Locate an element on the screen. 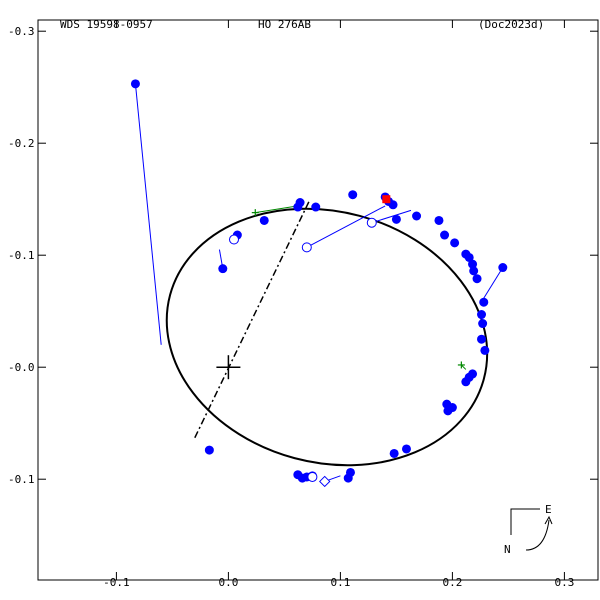  wds-label: WDS 19598-0957 is located at coordinates (106, 24).